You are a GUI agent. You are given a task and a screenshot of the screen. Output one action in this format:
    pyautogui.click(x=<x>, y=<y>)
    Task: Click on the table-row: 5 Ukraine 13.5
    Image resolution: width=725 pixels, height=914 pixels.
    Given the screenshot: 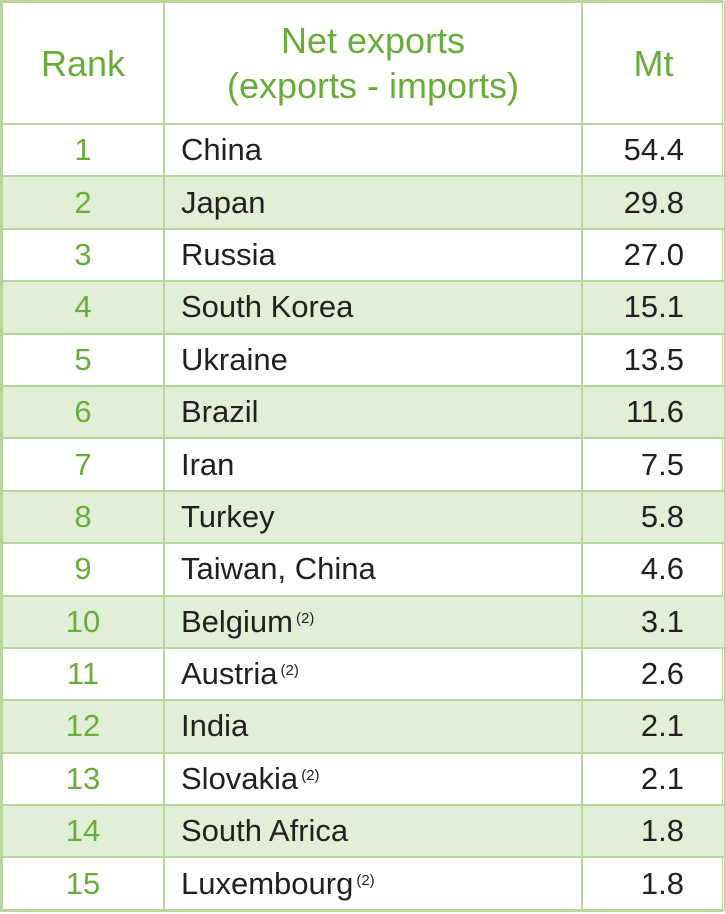 What is the action you would take?
    pyautogui.click(x=363, y=359)
    